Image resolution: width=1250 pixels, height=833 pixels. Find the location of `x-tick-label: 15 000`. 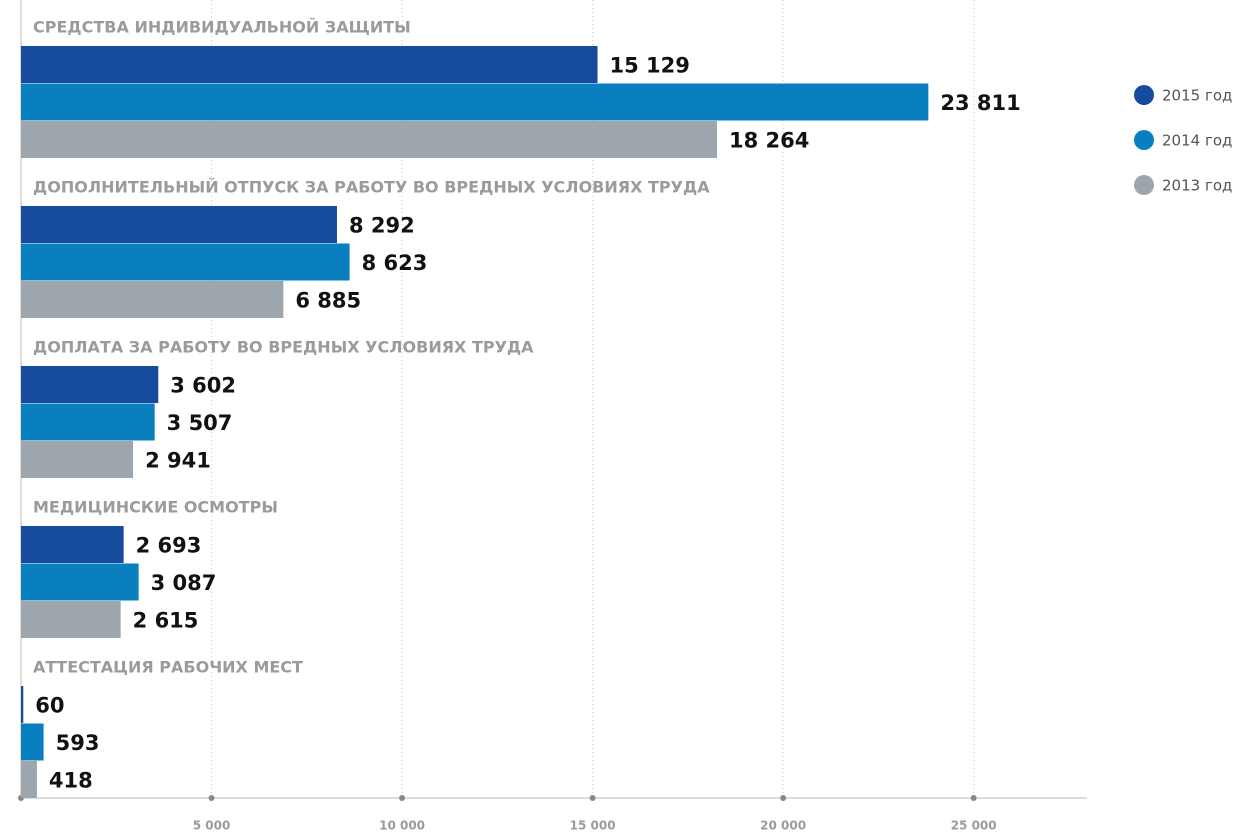

x-tick-label: 15 000 is located at coordinates (593, 826).